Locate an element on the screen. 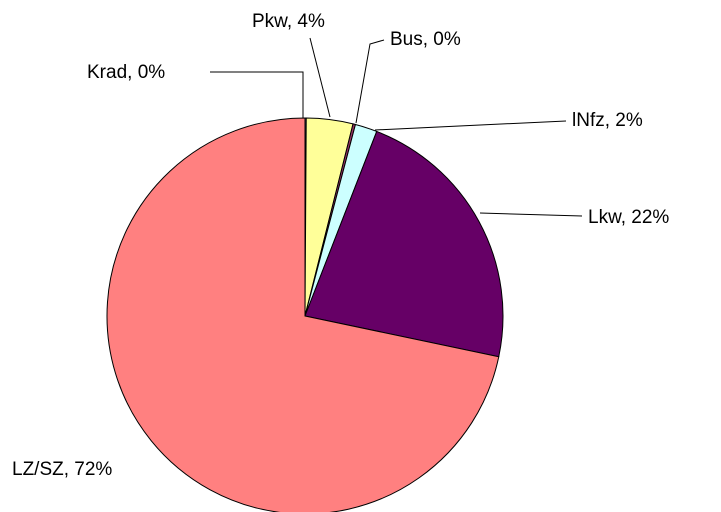 The width and height of the screenshot is (721, 512). data-label: Pkw, 4% is located at coordinates (288, 21).